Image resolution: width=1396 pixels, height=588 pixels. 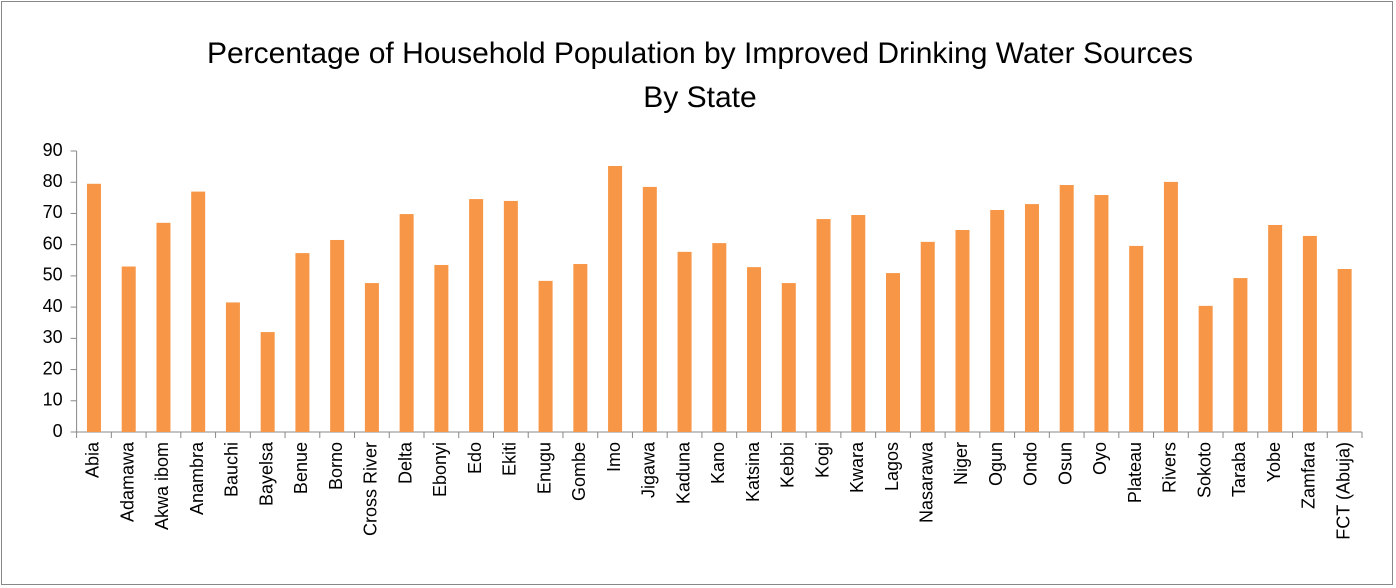 I want to click on x-tick-label: Osun, so click(x=1065, y=463).